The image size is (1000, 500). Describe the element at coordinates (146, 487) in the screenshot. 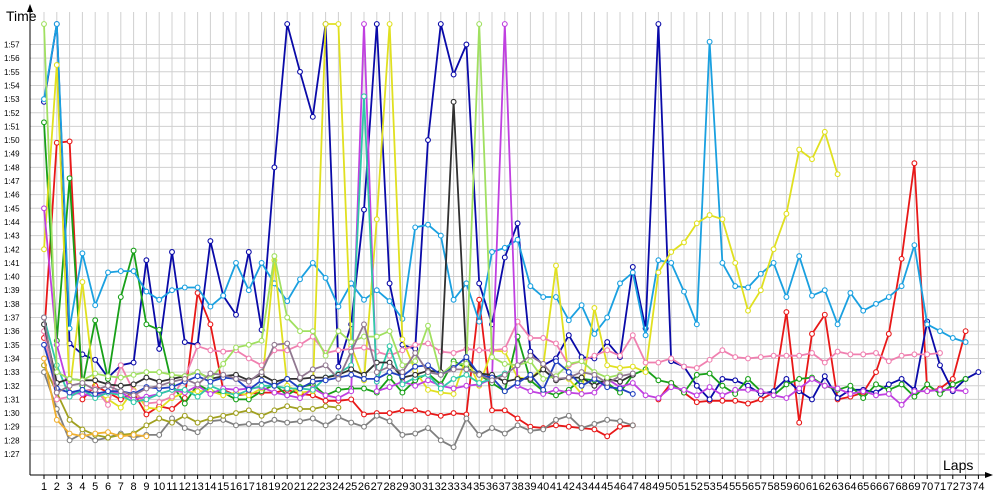

I see `x-tick-label: 9` at that location.